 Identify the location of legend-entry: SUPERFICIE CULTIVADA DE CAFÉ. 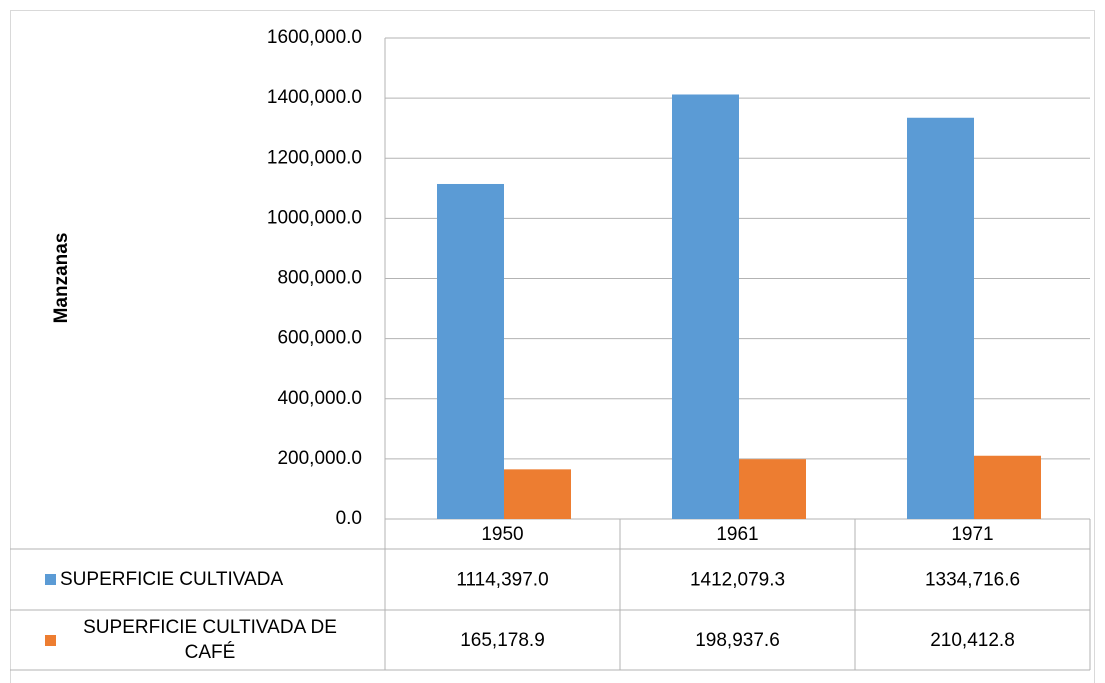
(212, 640).